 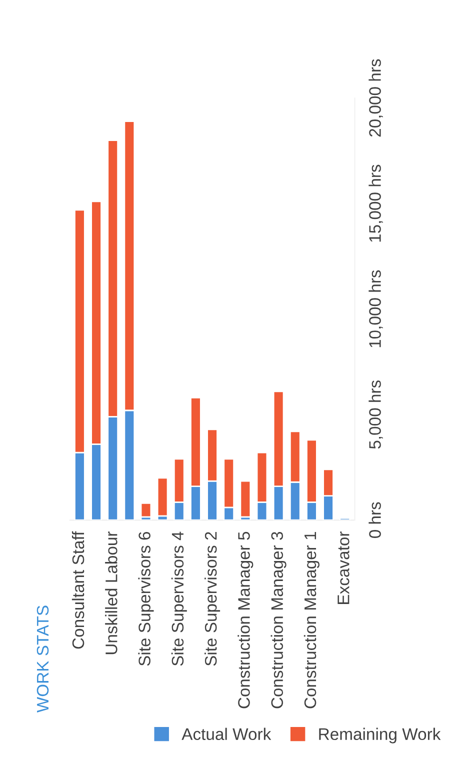 What do you see at coordinates (374, 520) in the screenshot?
I see `y-tick-label: 0 hrs` at bounding box center [374, 520].